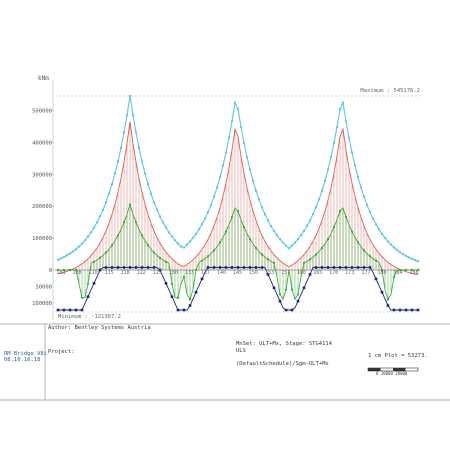  Describe the element at coordinates (173, 273) in the screenshot. I see `x-section-label: 130` at that location.